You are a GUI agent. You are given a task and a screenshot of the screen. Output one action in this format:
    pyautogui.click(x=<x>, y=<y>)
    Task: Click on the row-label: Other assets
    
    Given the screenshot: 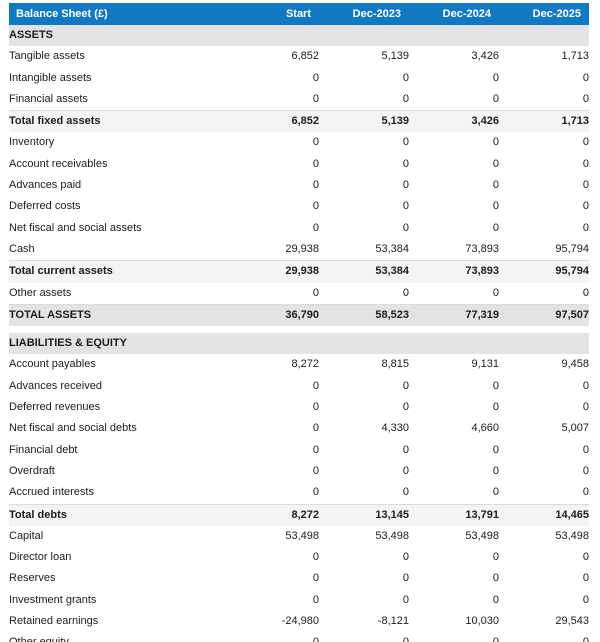 What is the action you would take?
    pyautogui.click(x=40, y=292)
    